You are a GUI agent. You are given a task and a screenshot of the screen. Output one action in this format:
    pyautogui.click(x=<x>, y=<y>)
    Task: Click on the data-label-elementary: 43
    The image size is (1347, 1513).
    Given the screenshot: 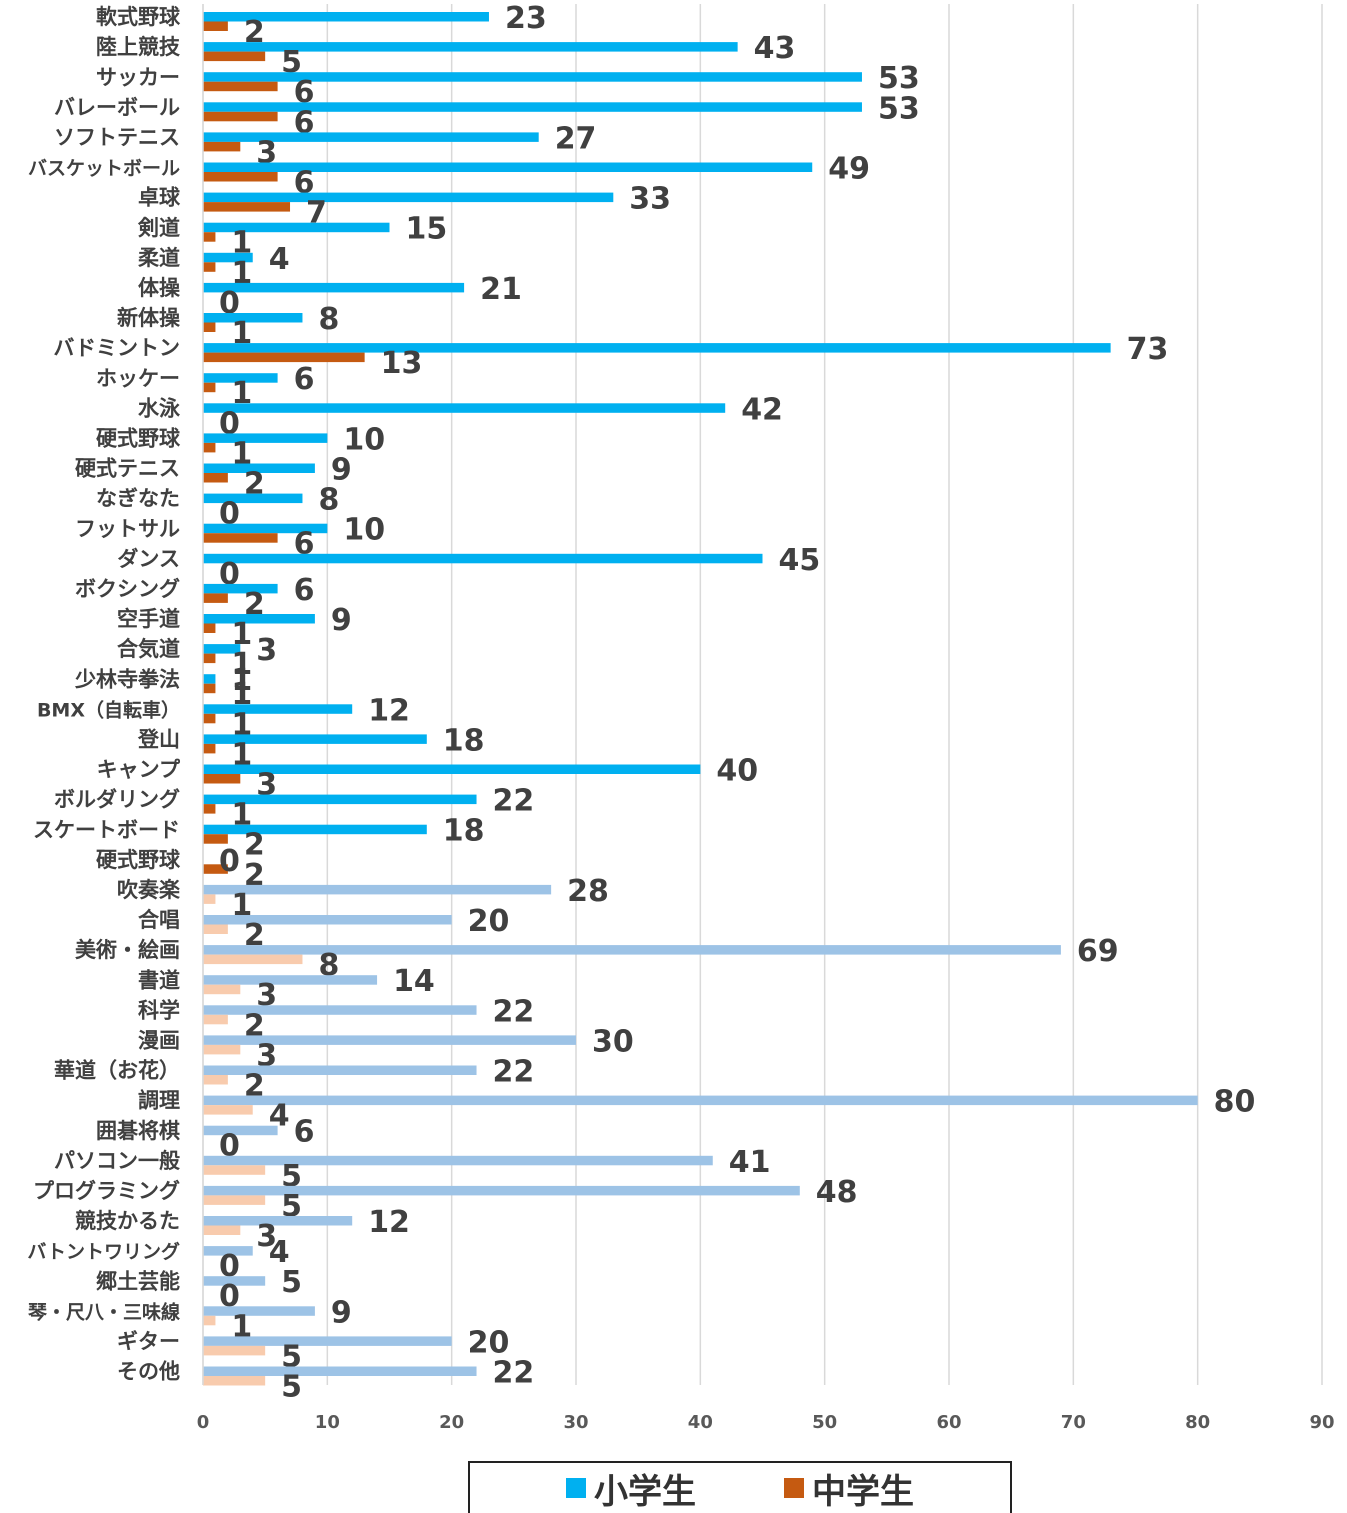 What is the action you would take?
    pyautogui.click(x=775, y=48)
    